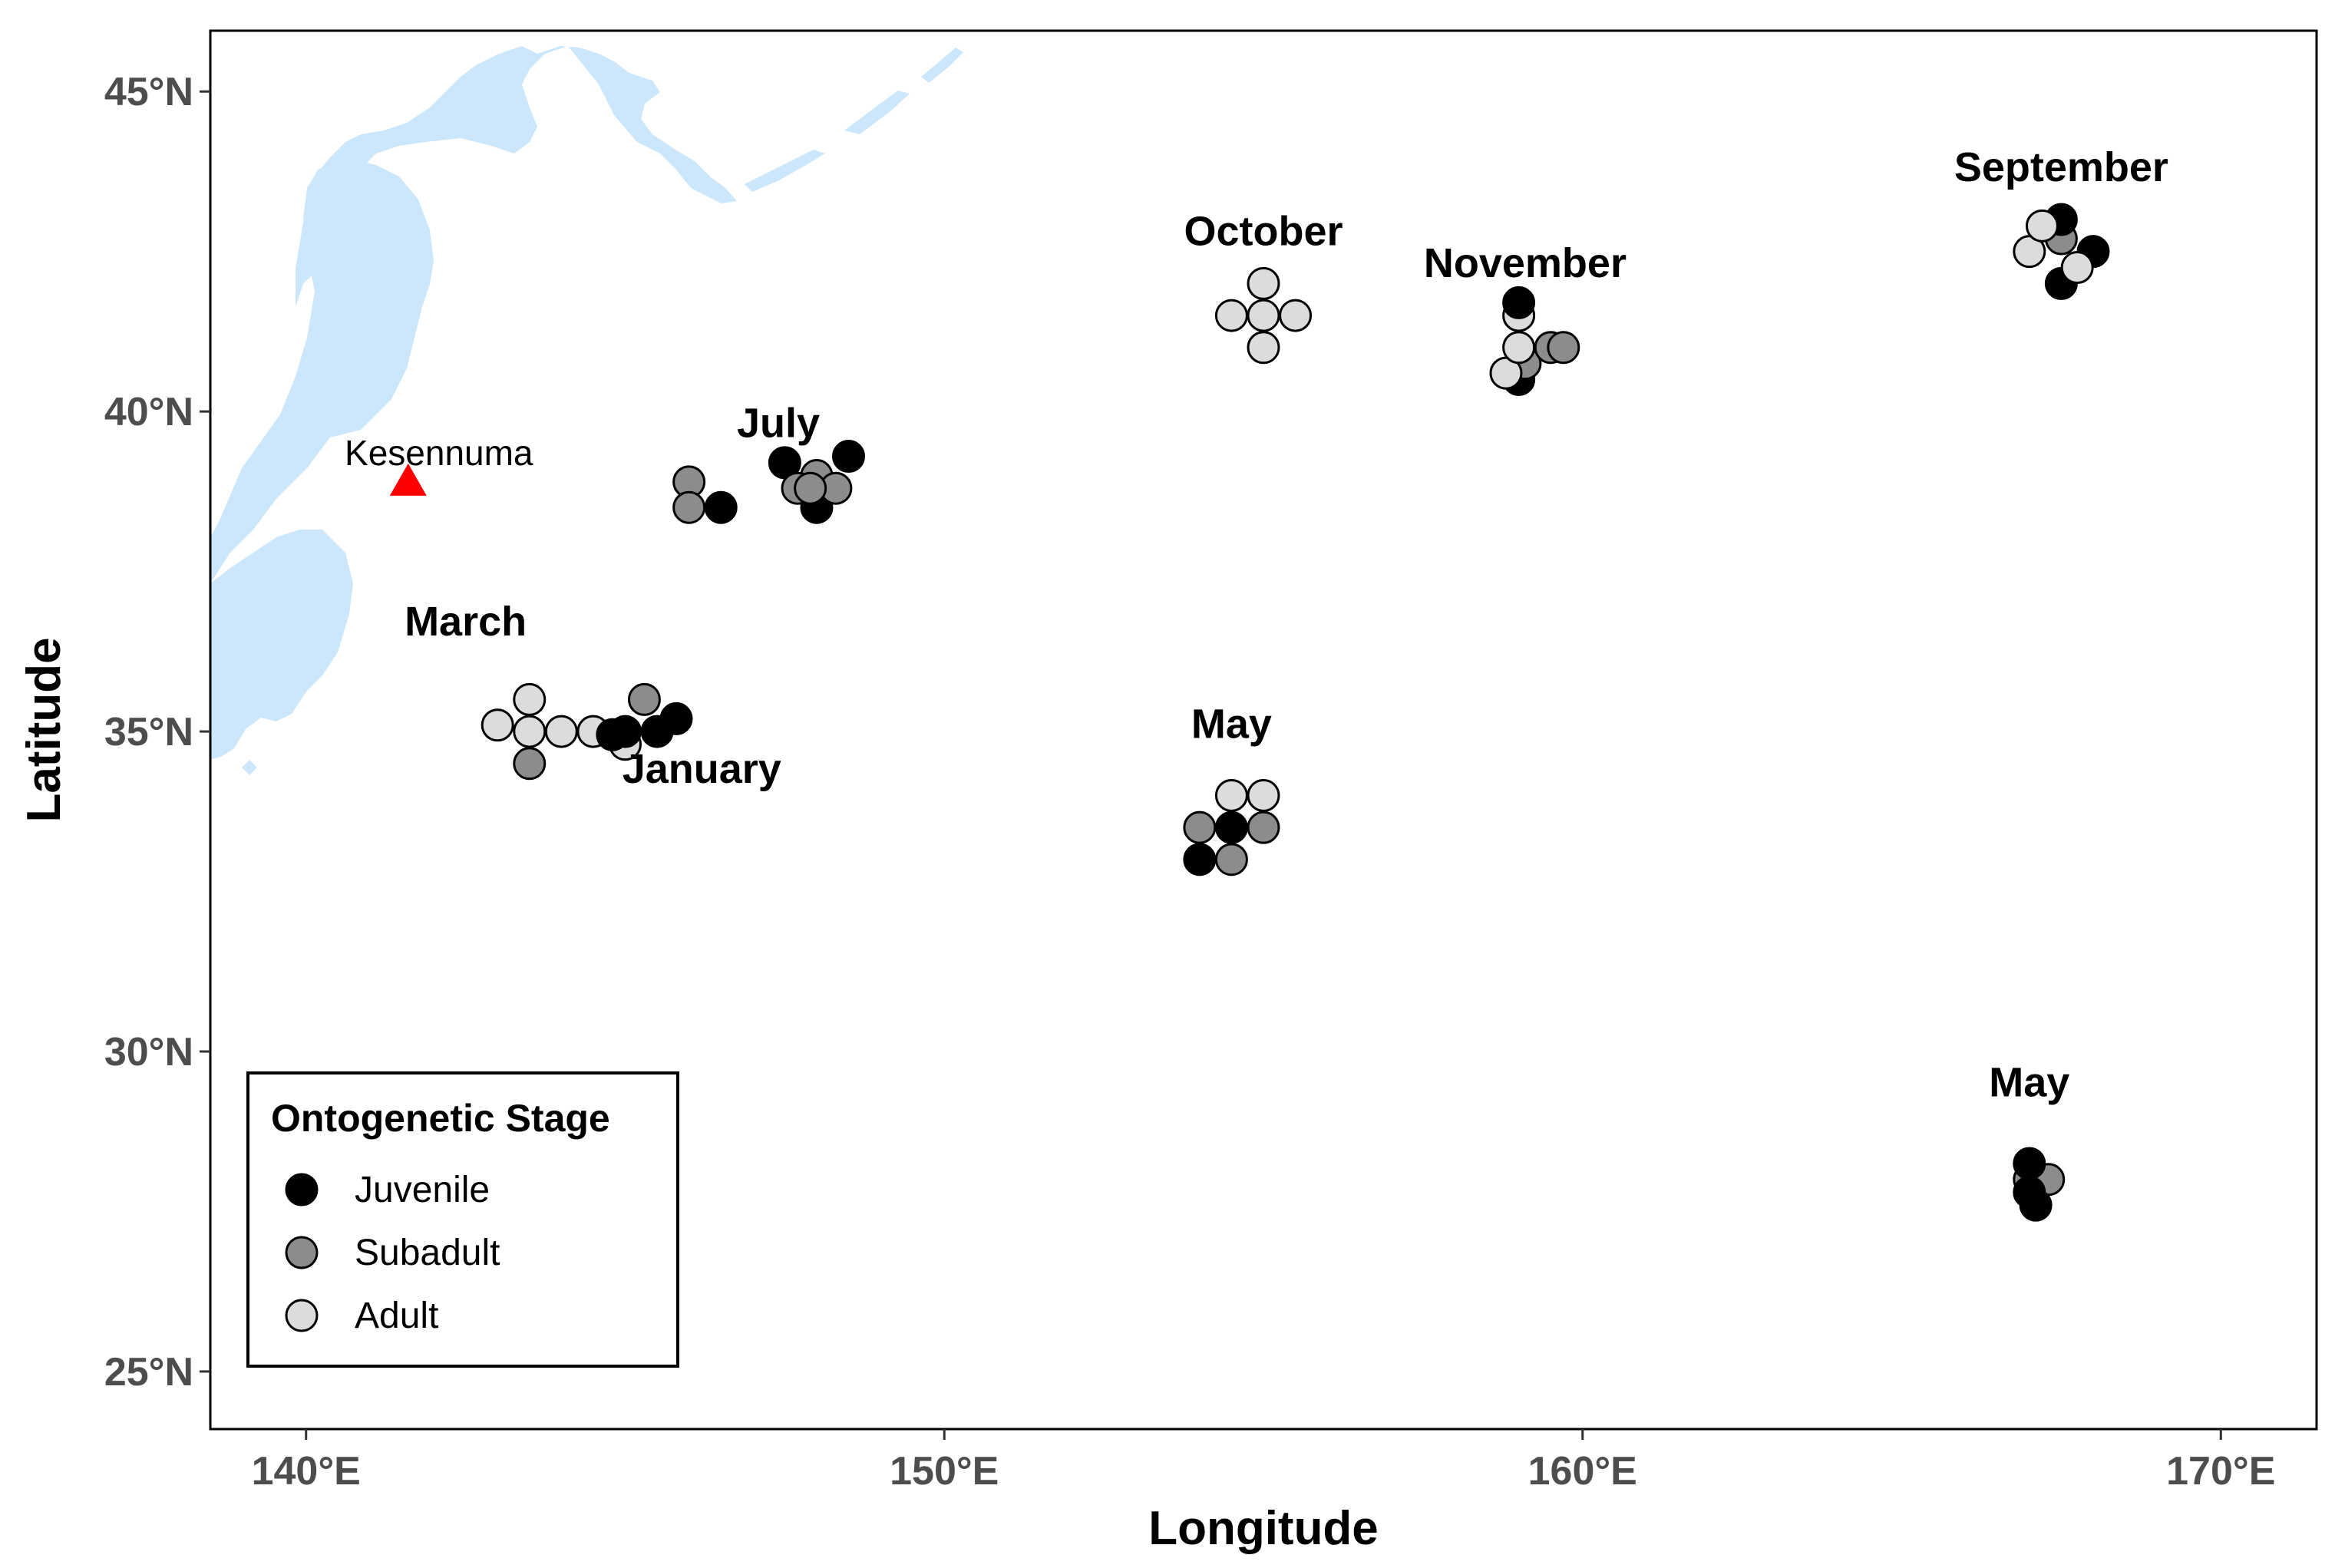 This screenshot has width=2335, height=1568. I want to click on x-axis-title: Longitude, so click(1263, 1528).